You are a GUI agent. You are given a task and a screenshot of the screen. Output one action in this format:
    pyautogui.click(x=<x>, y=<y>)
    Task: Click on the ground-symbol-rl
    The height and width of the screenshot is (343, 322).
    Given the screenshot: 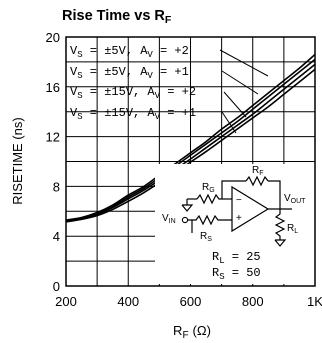 What is the action you would take?
    pyautogui.click(x=280, y=243)
    